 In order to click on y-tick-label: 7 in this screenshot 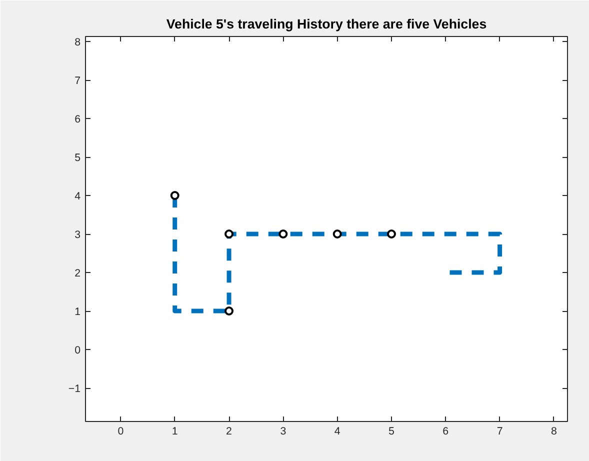, I will do `click(77, 81)`.